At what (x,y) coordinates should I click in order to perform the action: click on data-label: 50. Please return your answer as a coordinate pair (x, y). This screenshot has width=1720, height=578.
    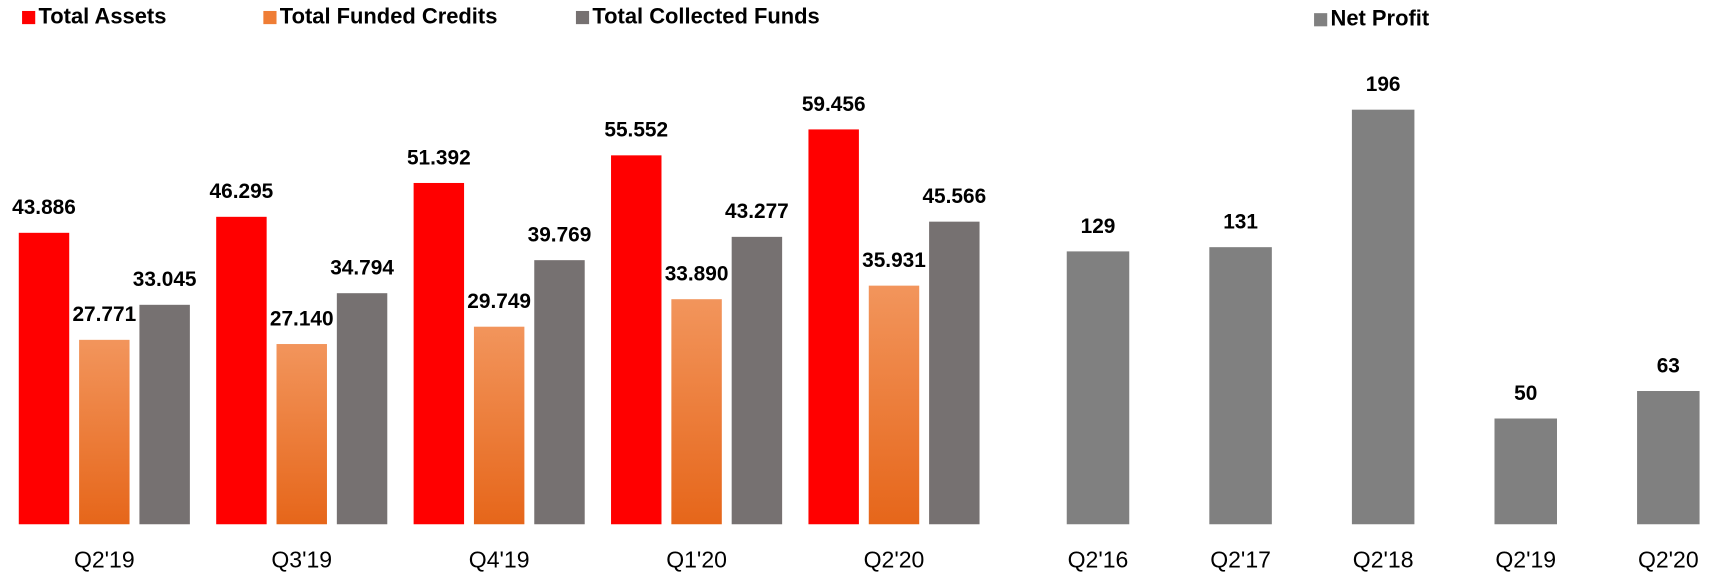
    Looking at the image, I should click on (1525, 393).